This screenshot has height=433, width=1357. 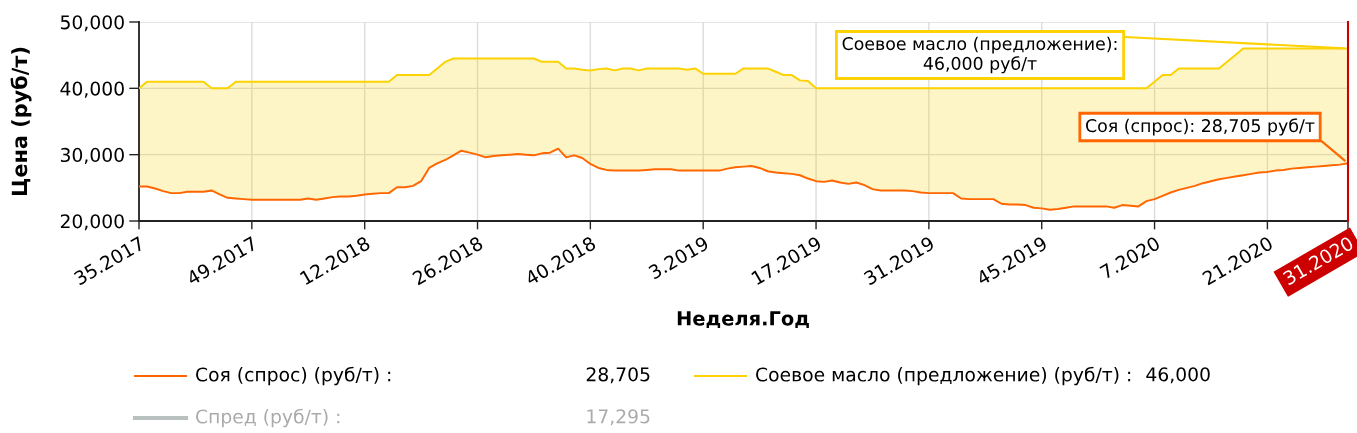 What do you see at coordinates (92, 23) in the screenshot?
I see `y-tick-label: 50,000` at bounding box center [92, 23].